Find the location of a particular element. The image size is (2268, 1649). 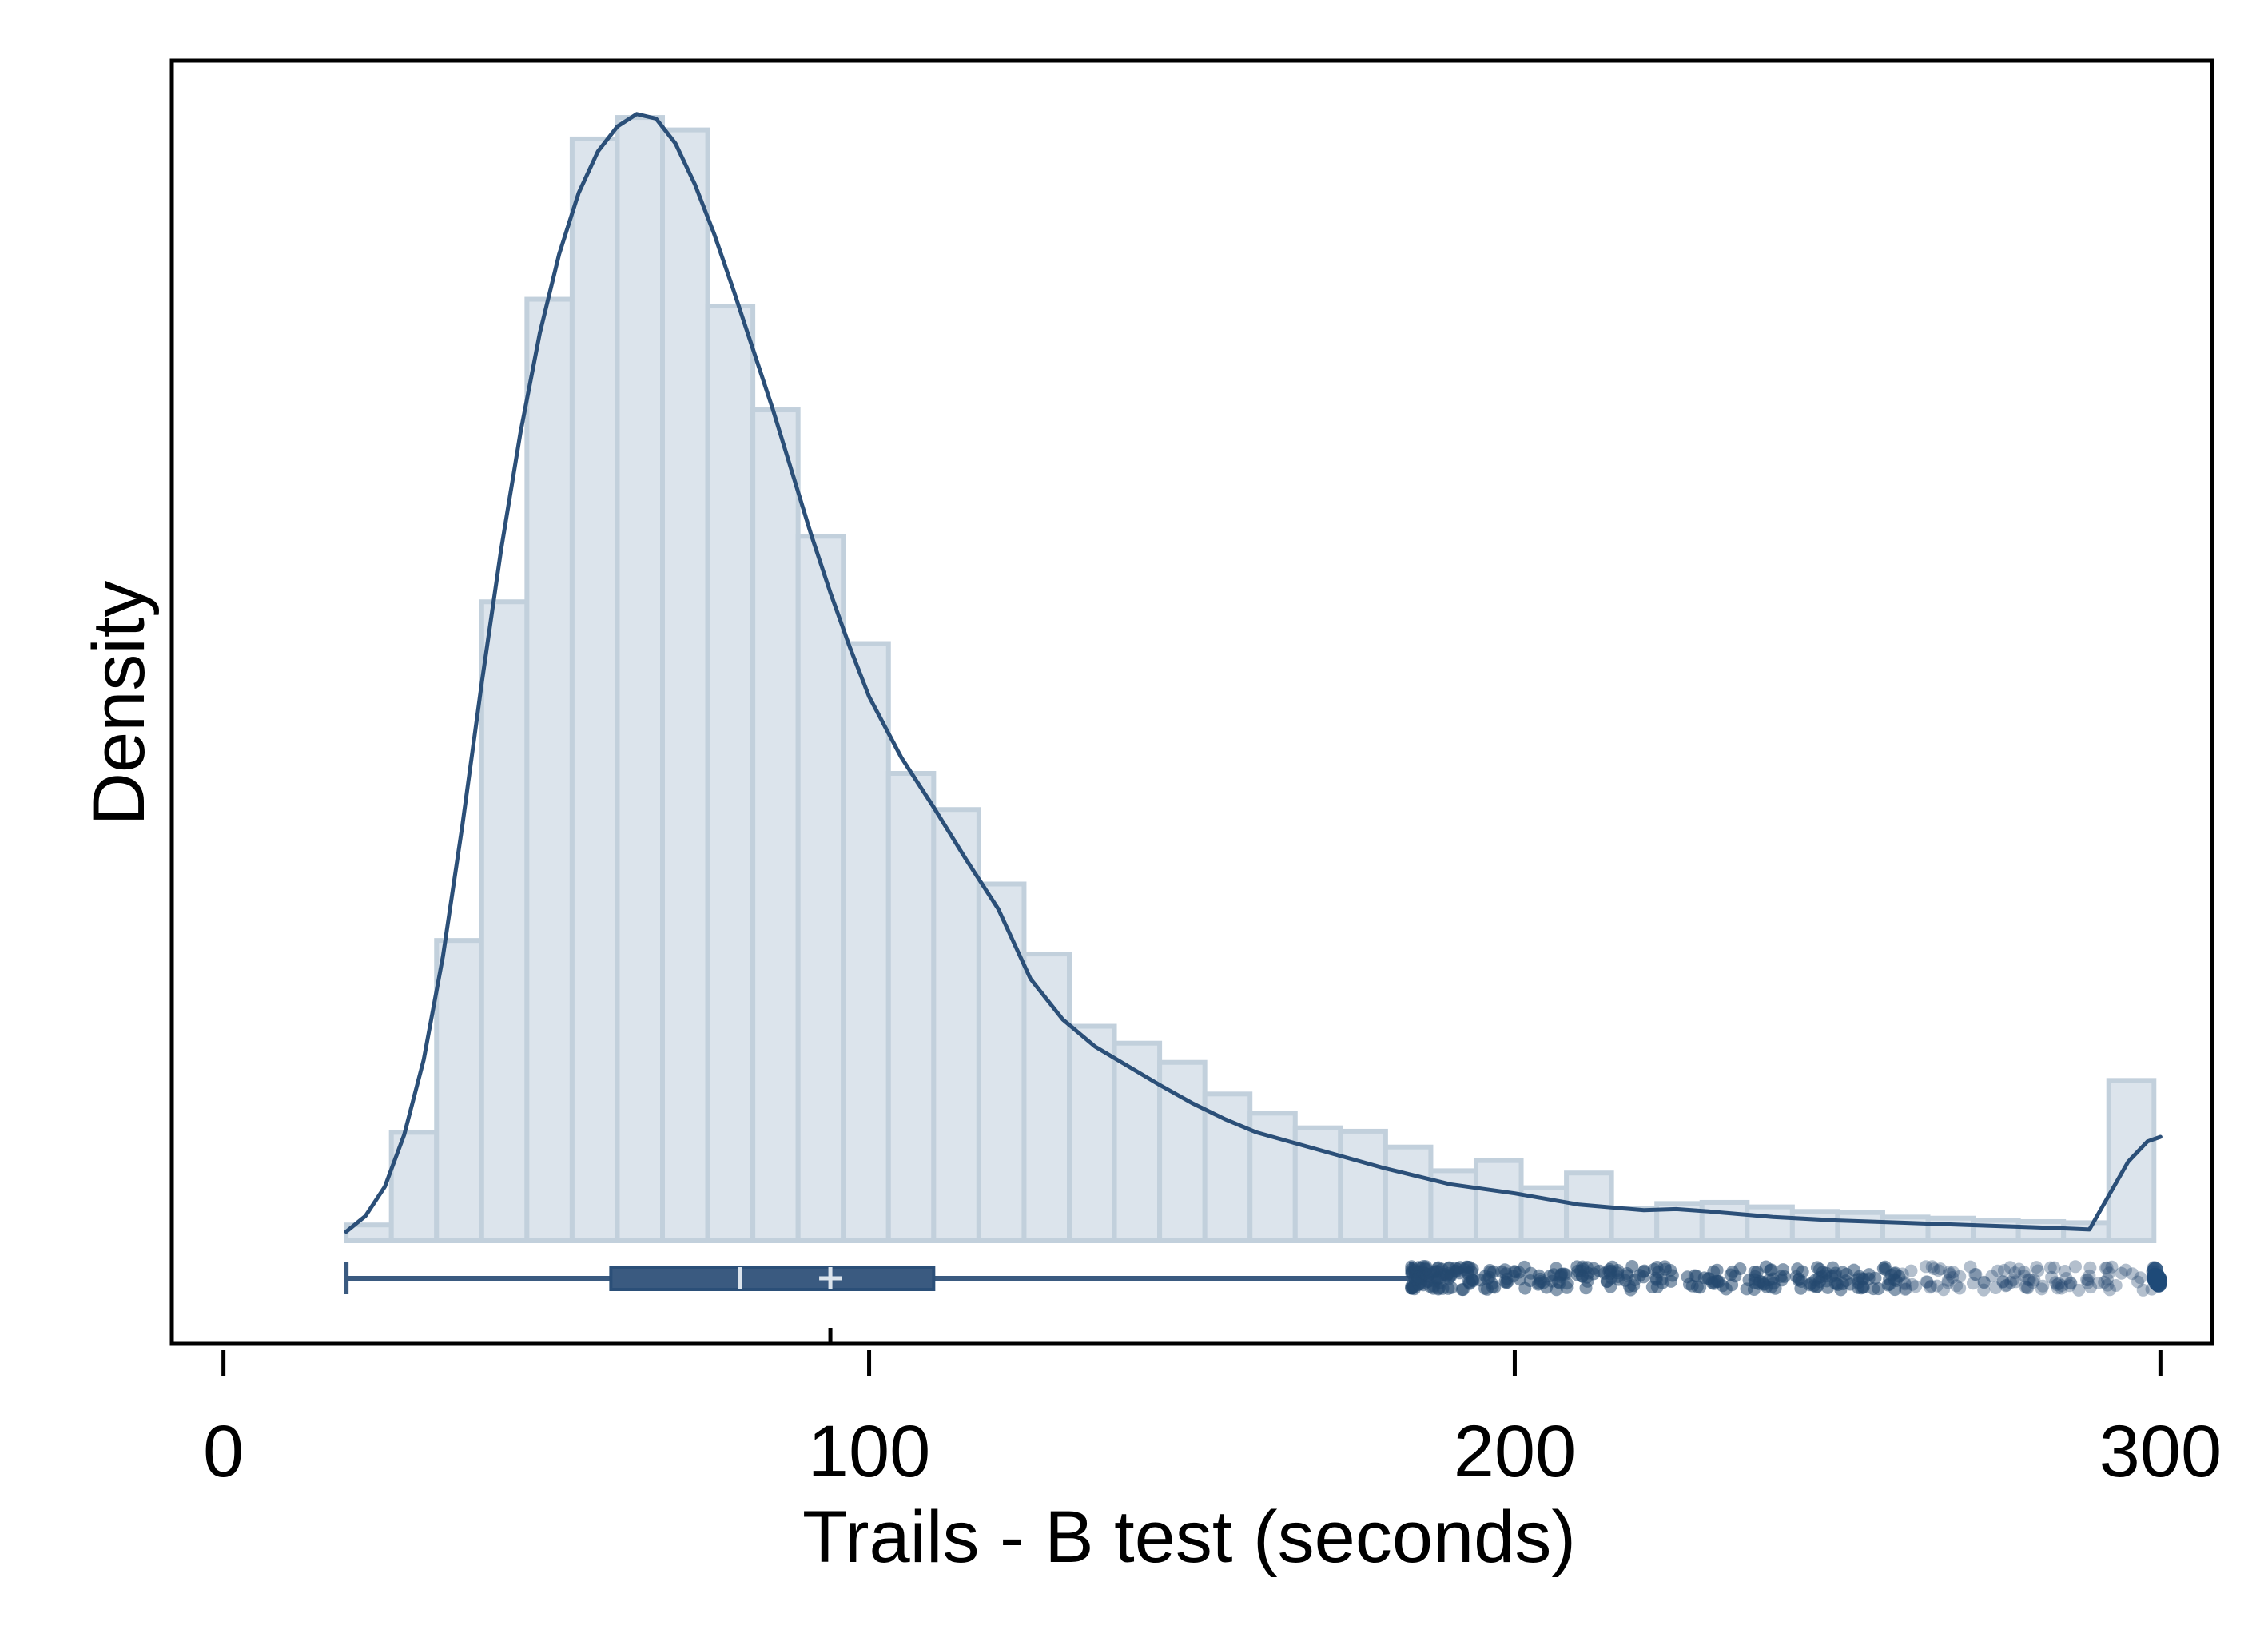

x-tick-label: 200 is located at coordinates (1515, 1451).